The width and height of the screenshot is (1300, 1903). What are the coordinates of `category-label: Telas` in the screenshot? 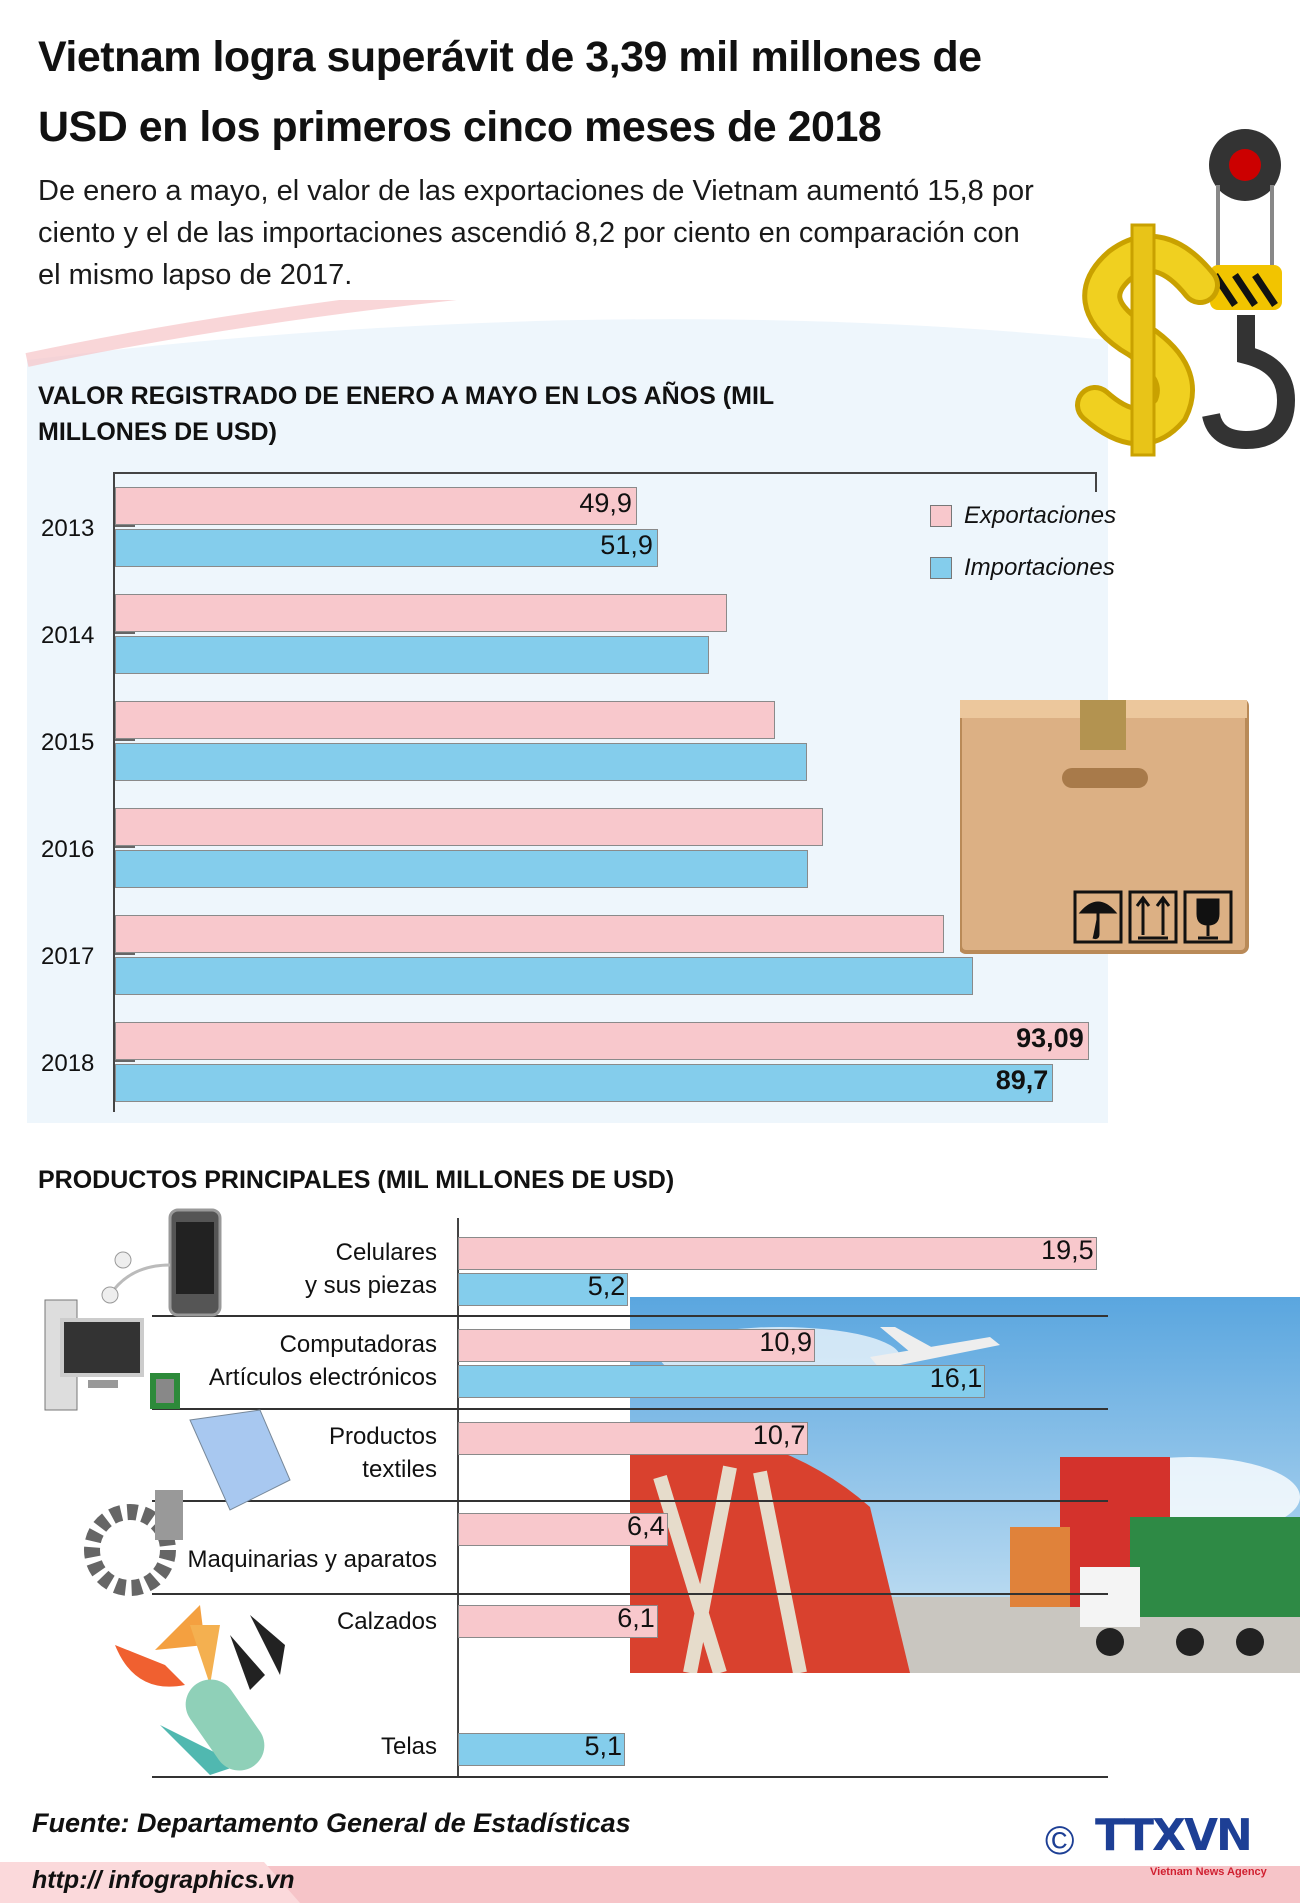 It's located at (218, 1746).